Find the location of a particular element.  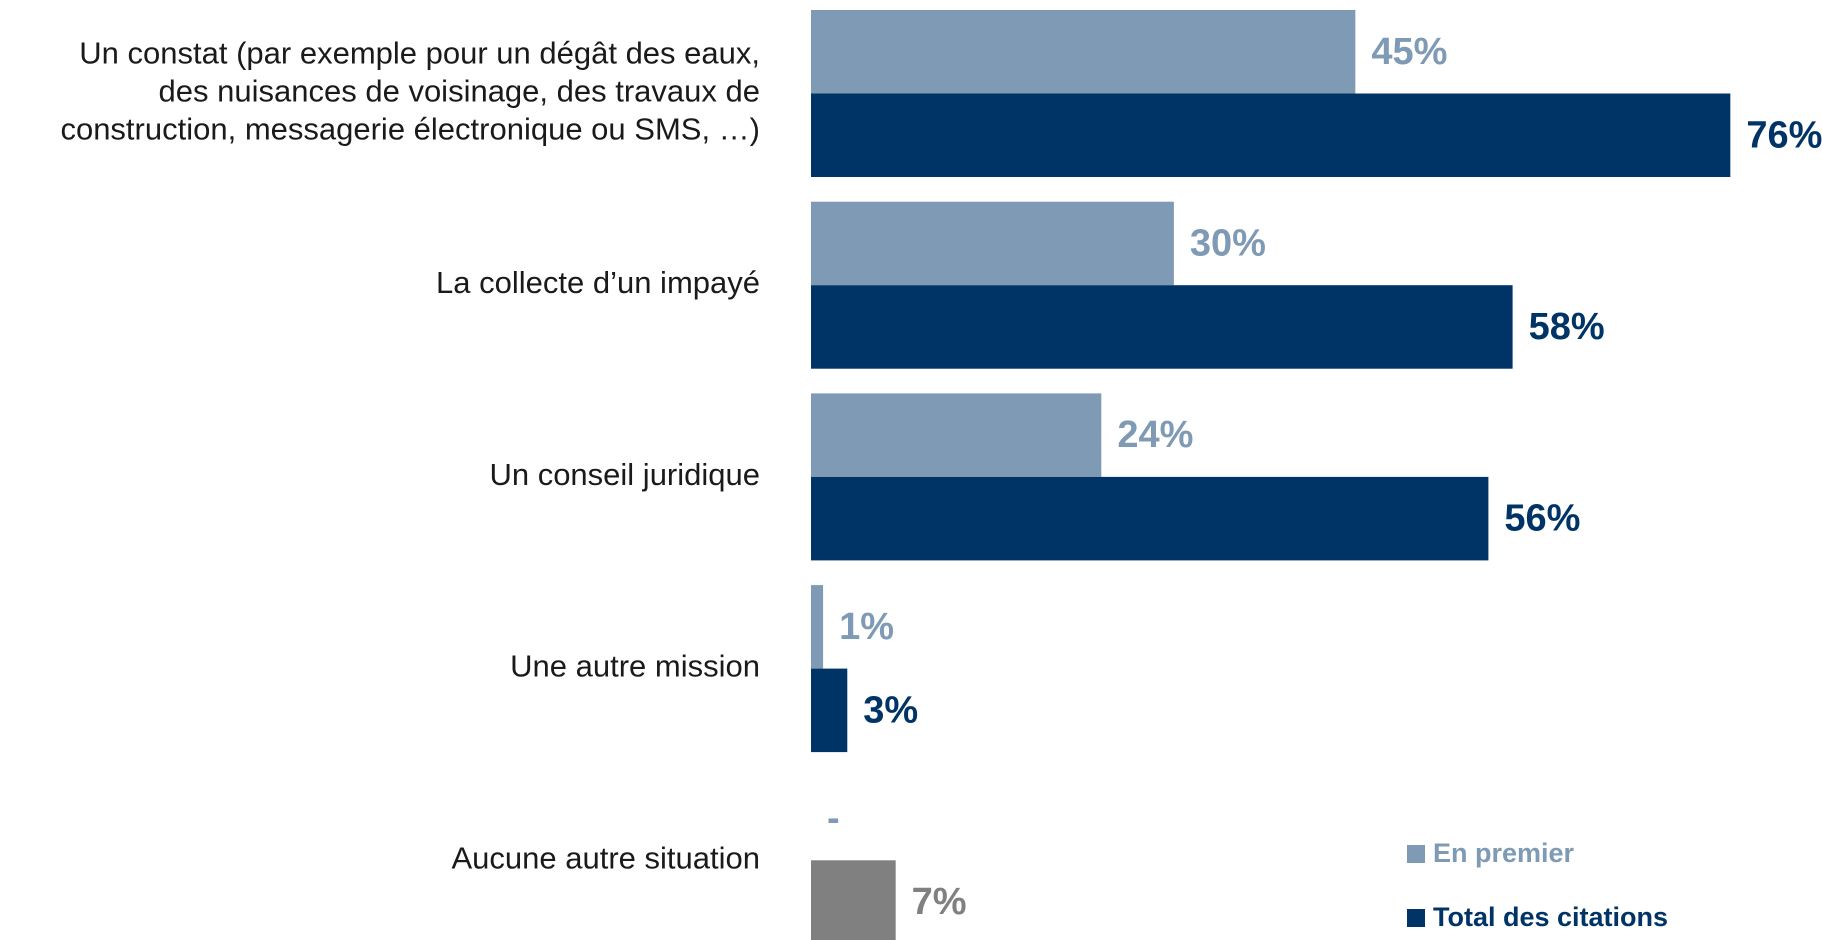

category-label: Une autre mission is located at coordinates (635, 666).